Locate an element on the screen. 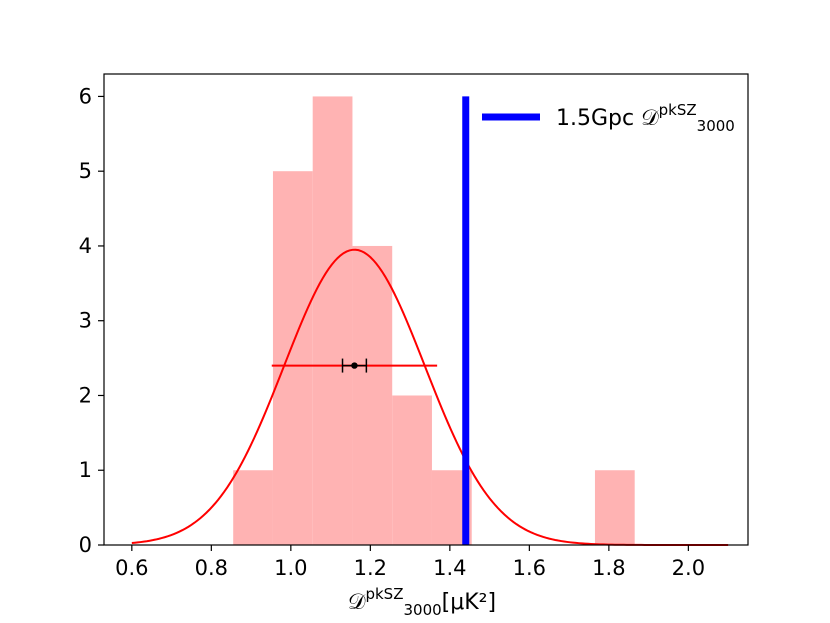 The height and width of the screenshot is (623, 830). y-tick-label-5: 5 is located at coordinates (85, 171).